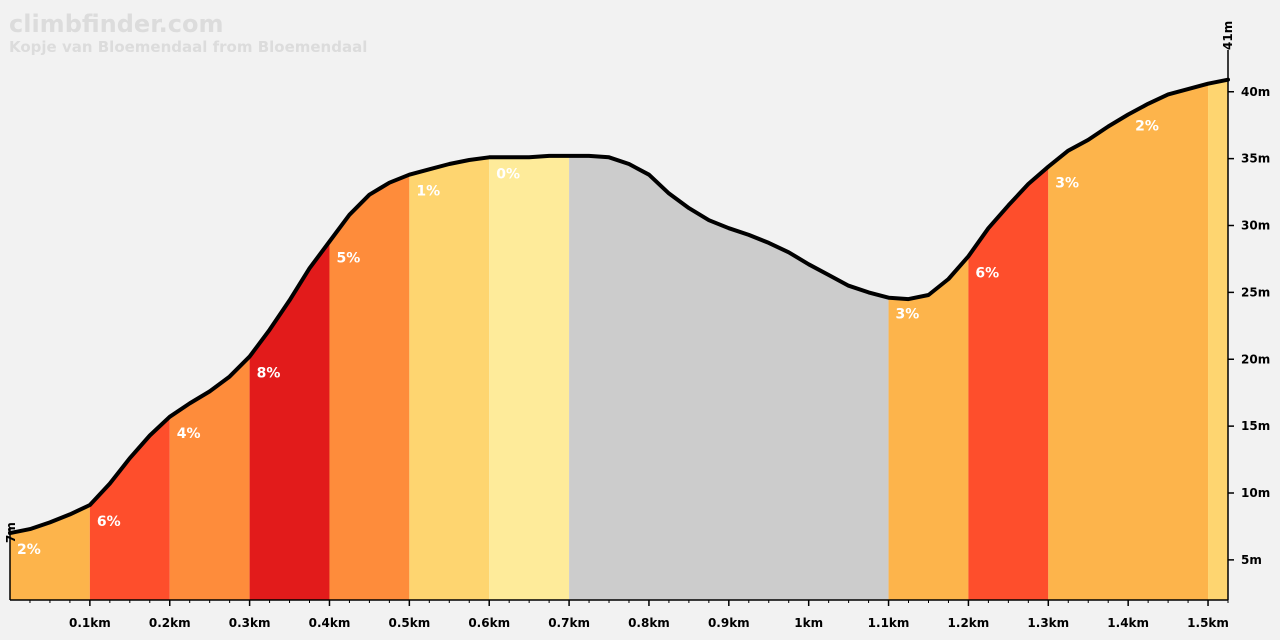  I want to click on y-tick-label-4: 25m, so click(1255, 292).